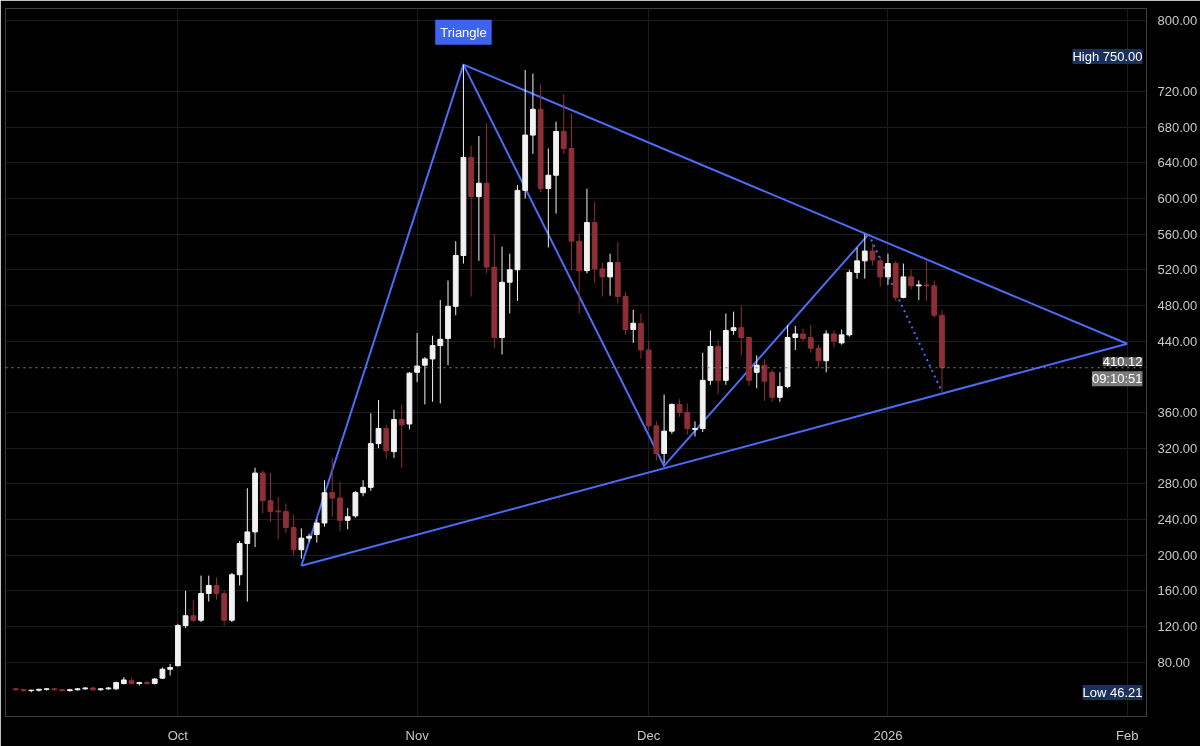  Describe the element at coordinates (1177, 270) in the screenshot. I see `y-tick-label: 520.00` at that location.